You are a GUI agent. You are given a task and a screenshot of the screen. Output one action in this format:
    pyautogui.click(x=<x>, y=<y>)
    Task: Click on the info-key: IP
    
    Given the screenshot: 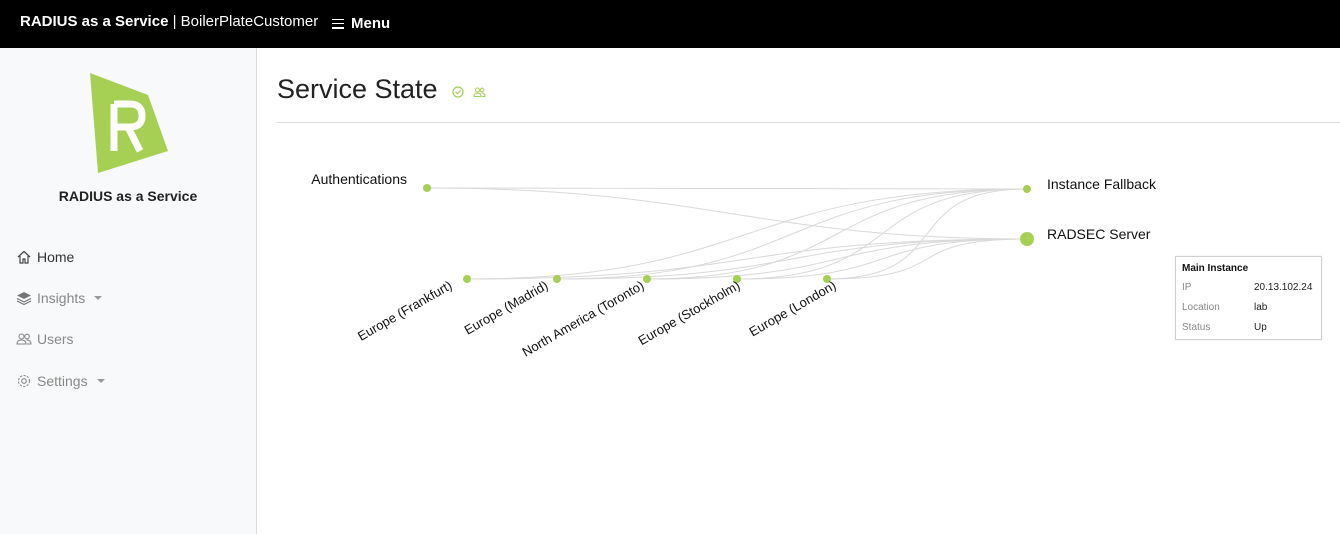 What is the action you would take?
    pyautogui.click(x=1187, y=287)
    